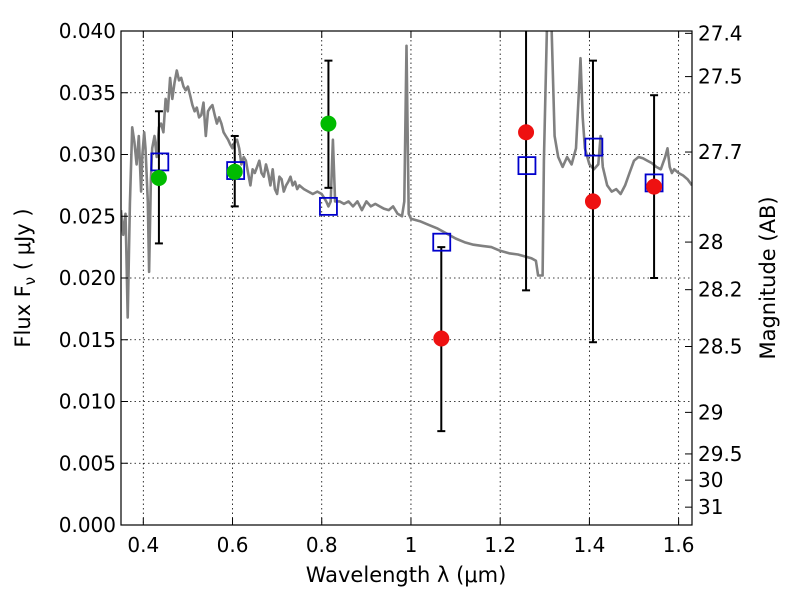 The image size is (800, 600). Describe the element at coordinates (710, 480) in the screenshot. I see `y2-tick-label: 30` at that location.